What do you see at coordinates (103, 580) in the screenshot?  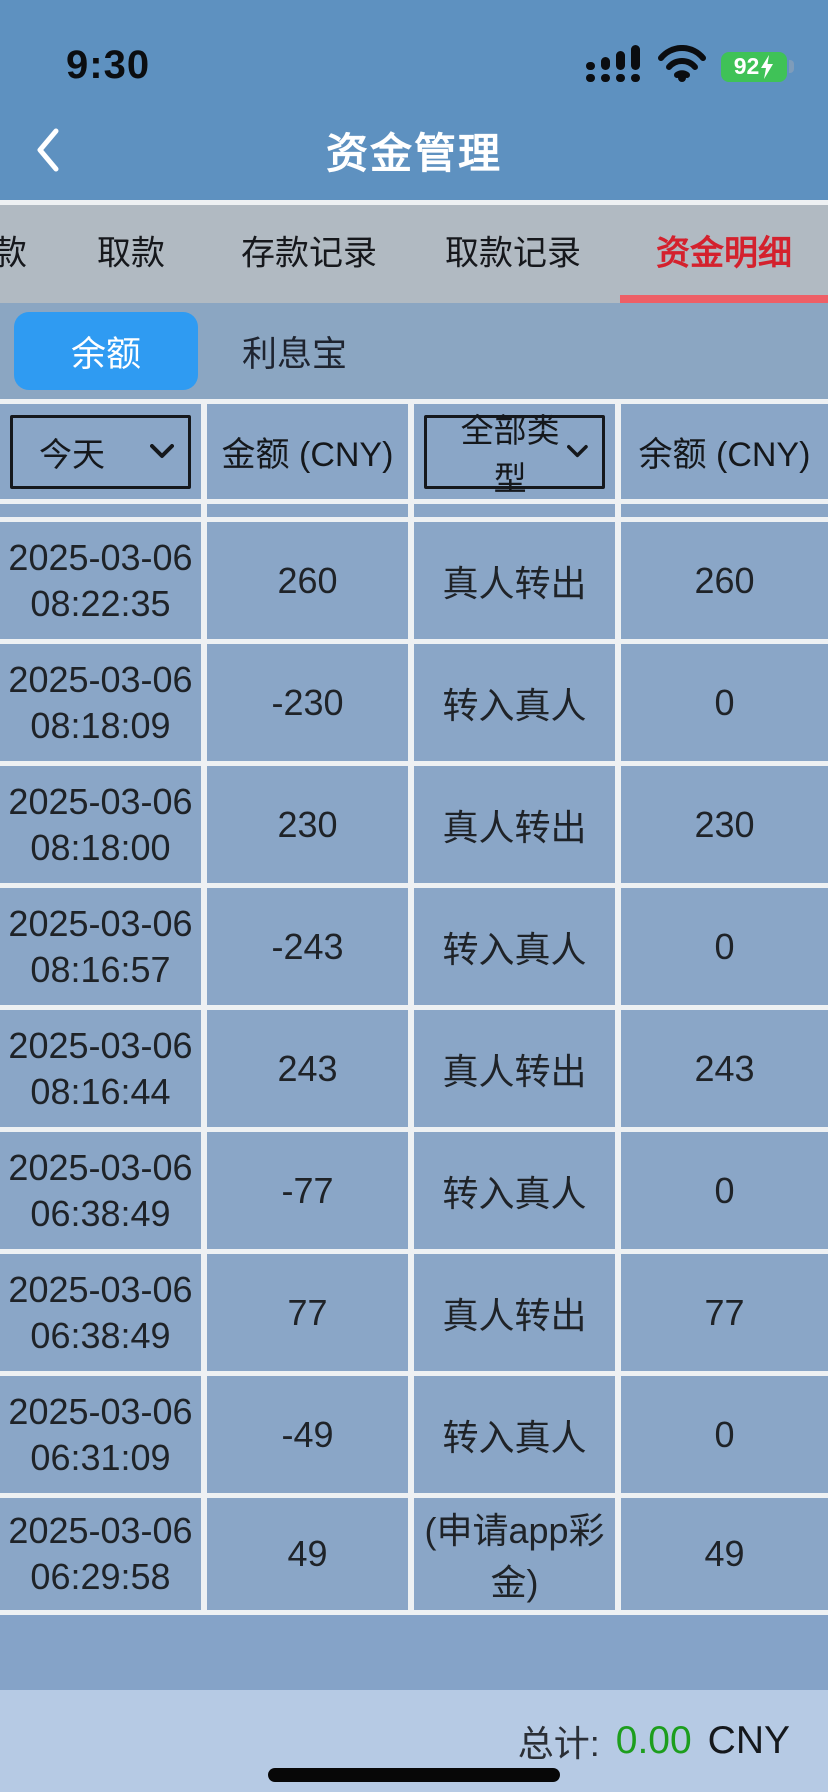 I see `cell-datetime: 2025-03-06 08:22:35` at bounding box center [103, 580].